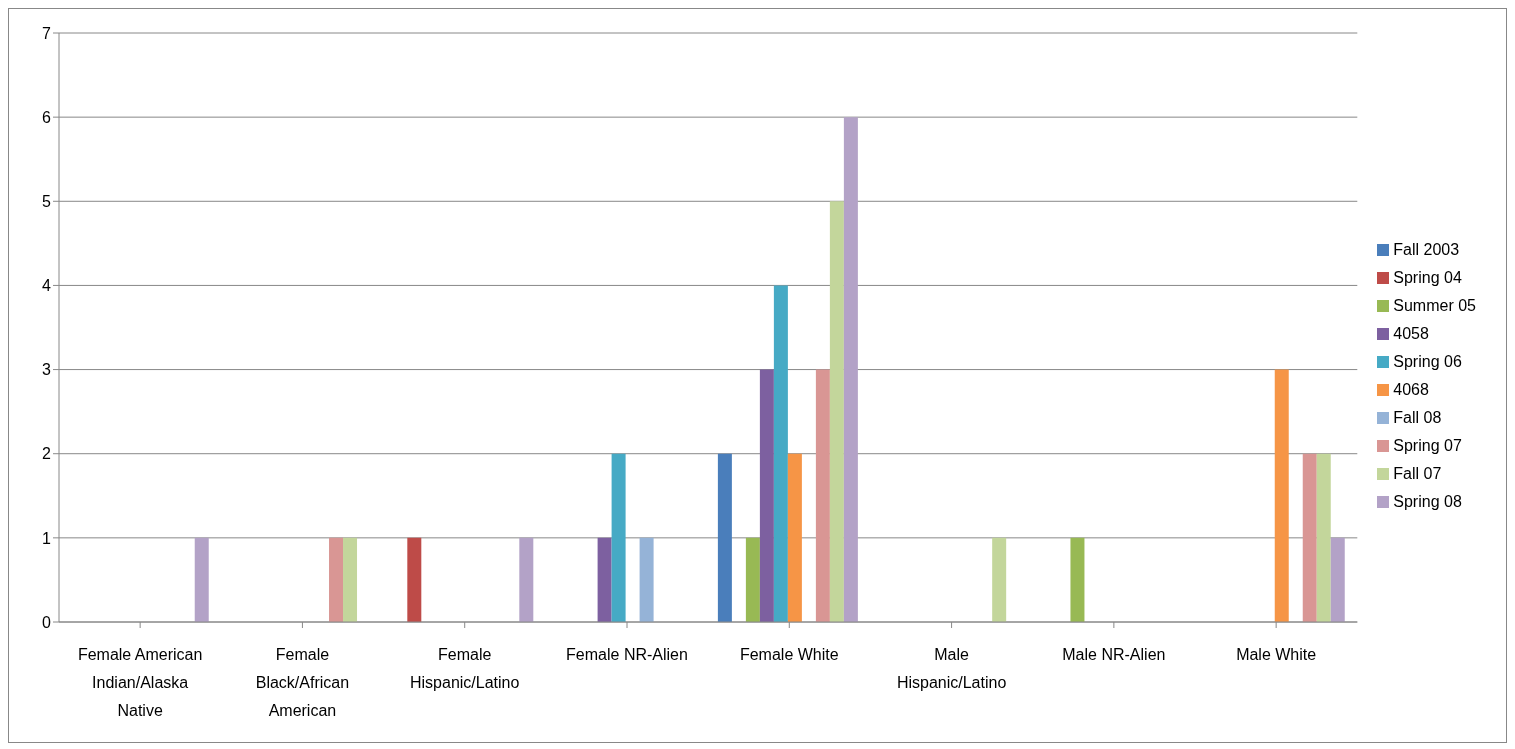 The width and height of the screenshot is (1515, 749). What do you see at coordinates (1434, 305) in the screenshot?
I see `legend-label: Summer 05` at bounding box center [1434, 305].